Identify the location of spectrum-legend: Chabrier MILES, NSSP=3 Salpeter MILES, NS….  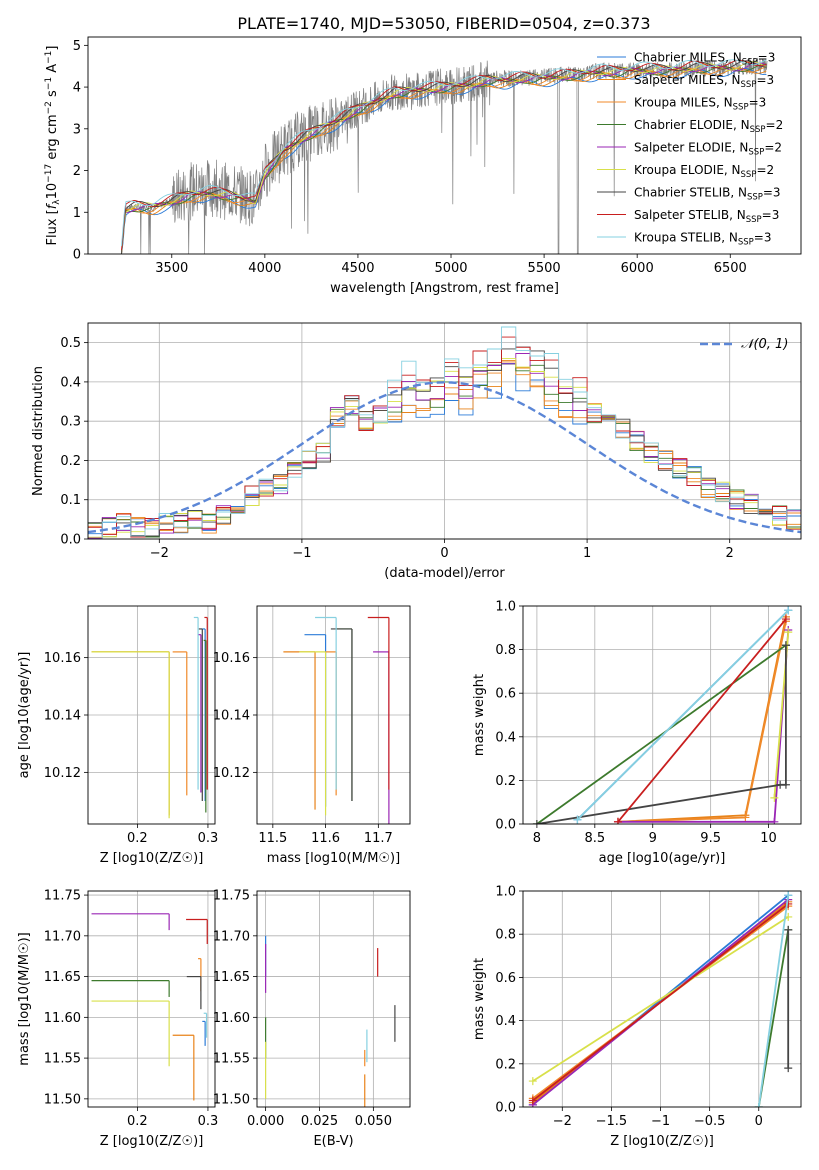
(690, 149).